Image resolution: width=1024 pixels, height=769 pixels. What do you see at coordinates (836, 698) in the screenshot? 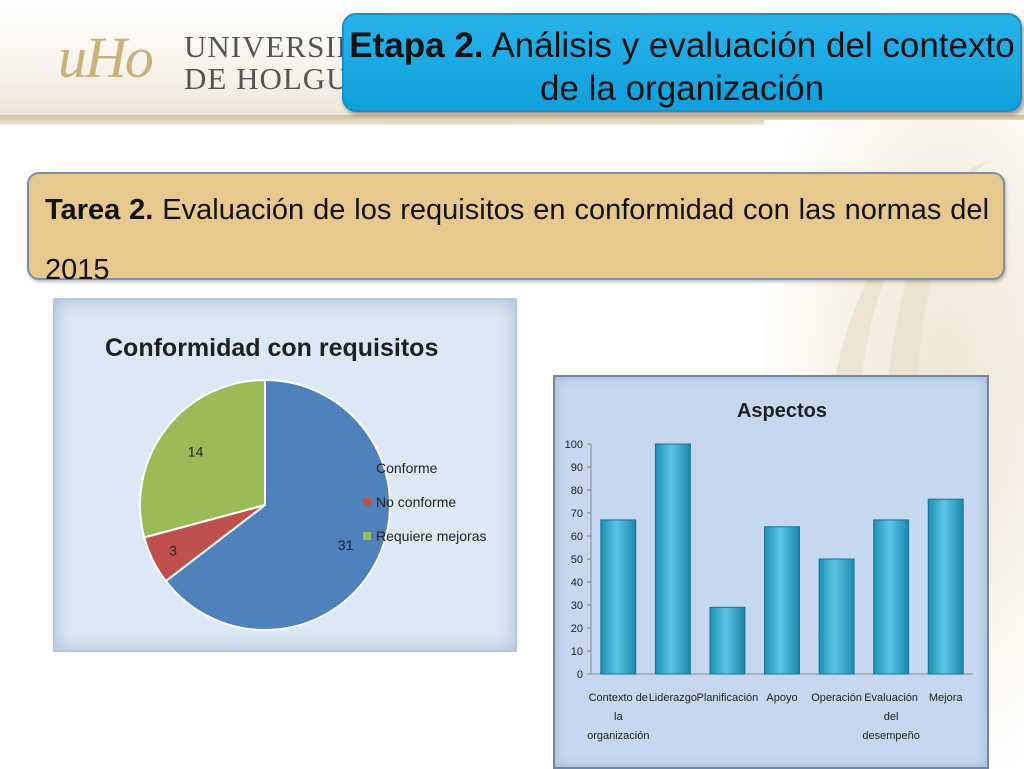
I see `x-tick-label: Operación` at bounding box center [836, 698].